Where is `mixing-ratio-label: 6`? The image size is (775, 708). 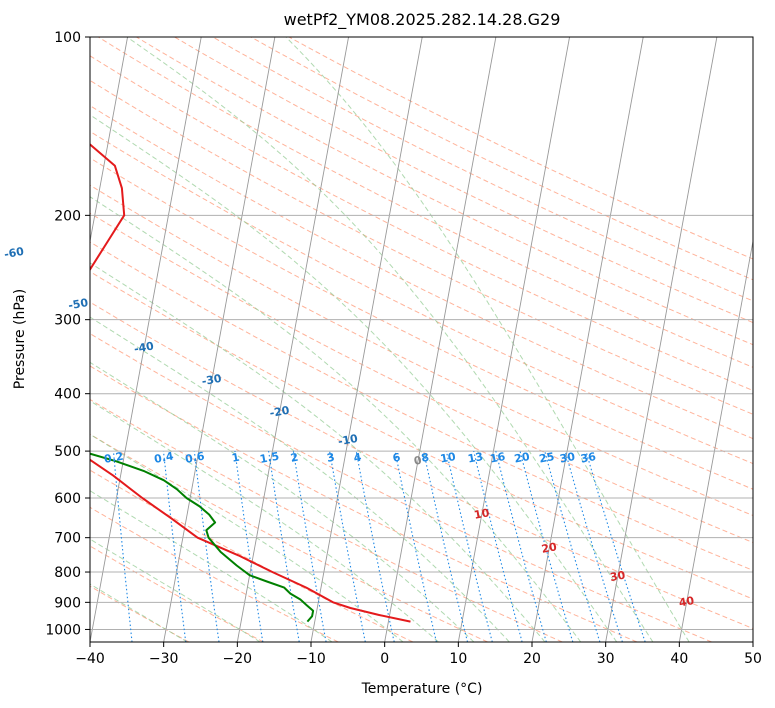
mixing-ratio-label: 6 is located at coordinates (397, 458).